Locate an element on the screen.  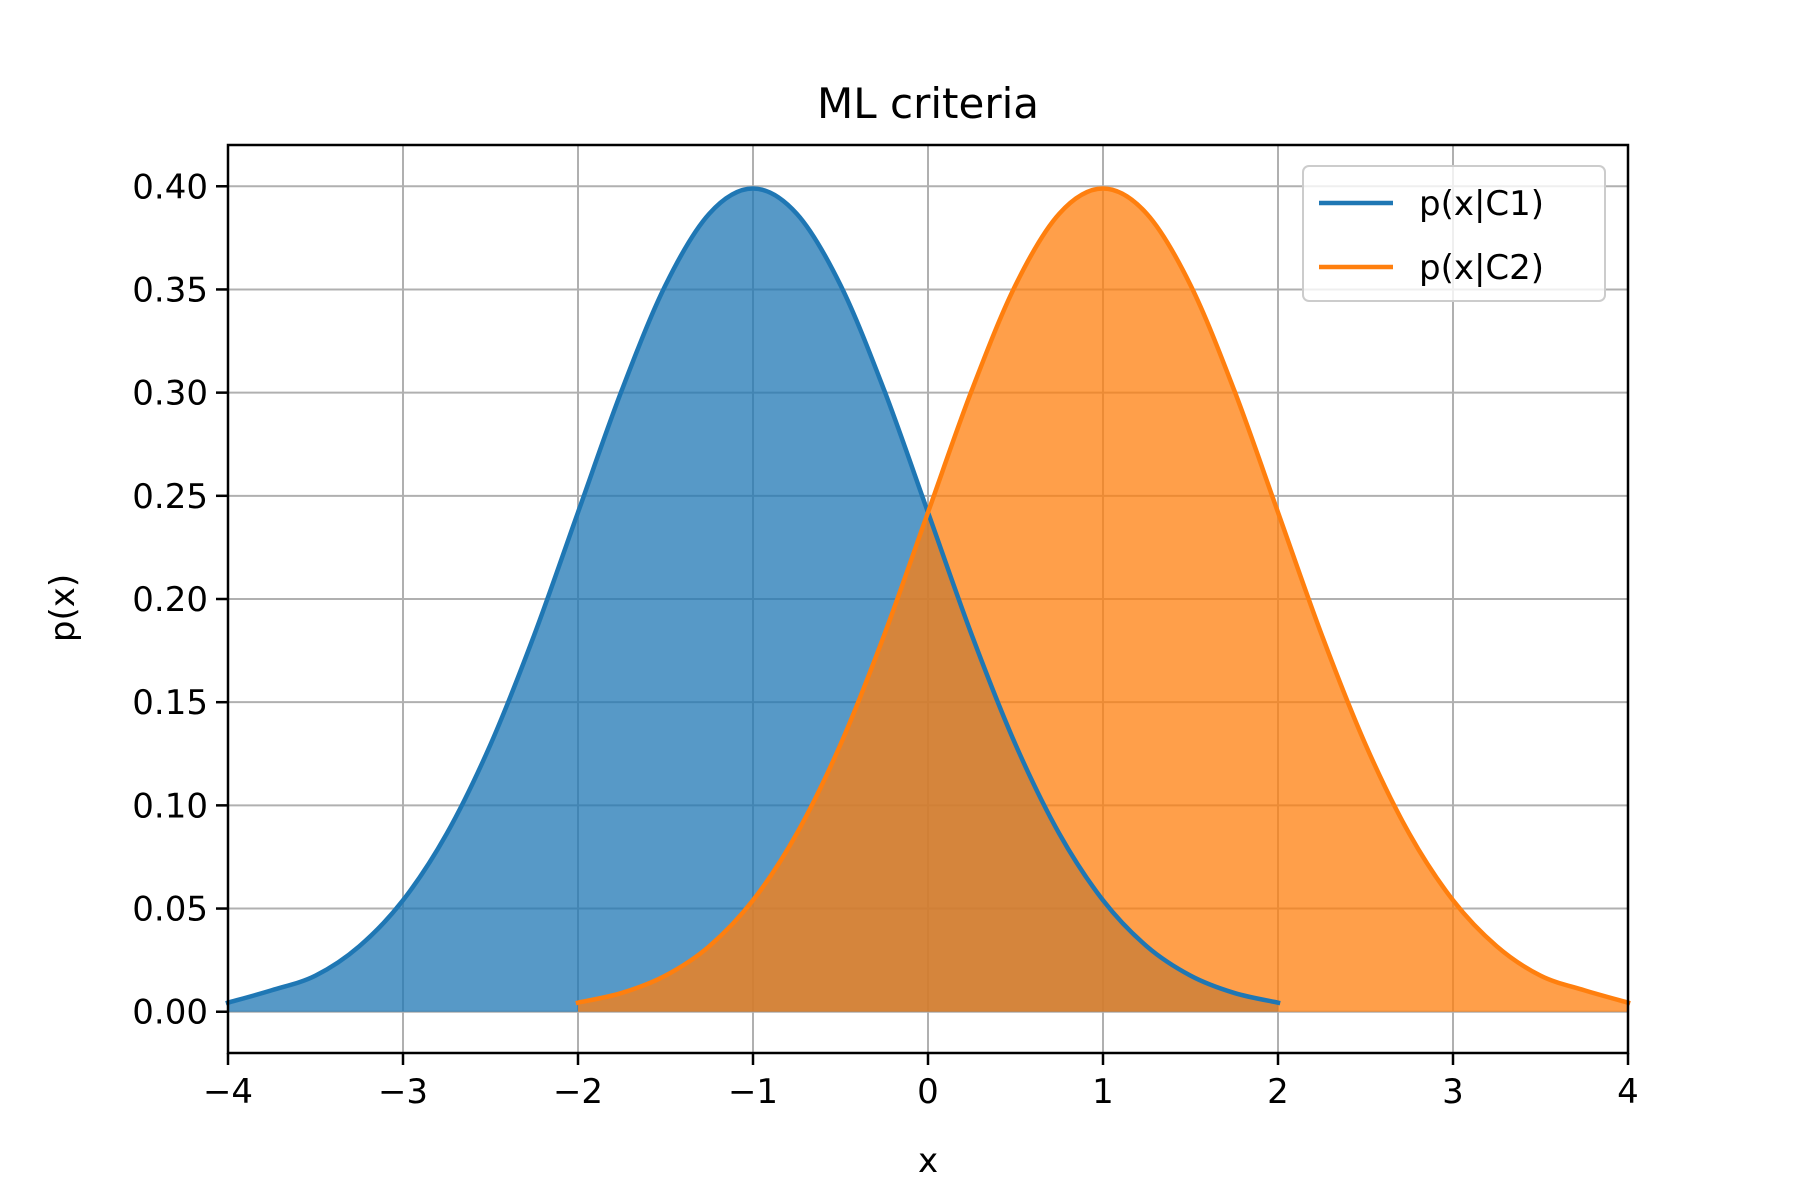
y-tick-label: 0.40 is located at coordinates (170, 187).